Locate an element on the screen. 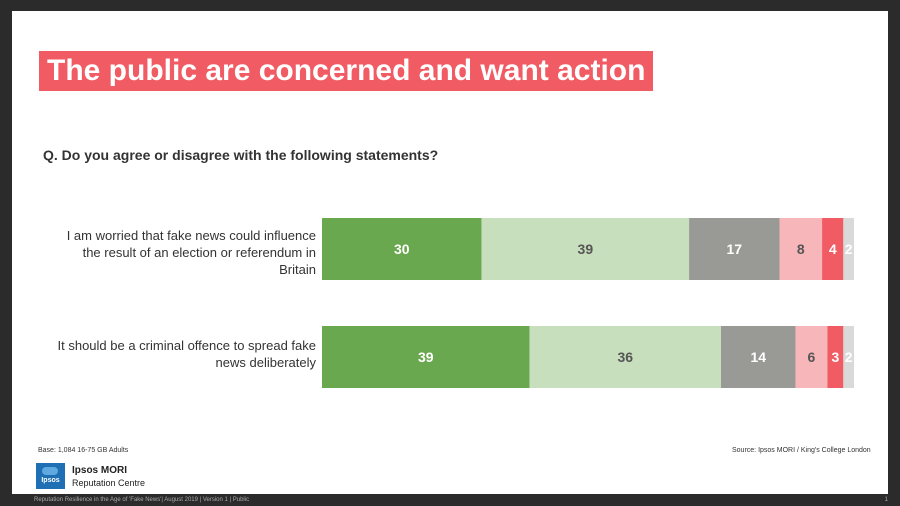 This screenshot has height=506, width=900. bar-segment-row2-seg6 is located at coordinates (848, 357).